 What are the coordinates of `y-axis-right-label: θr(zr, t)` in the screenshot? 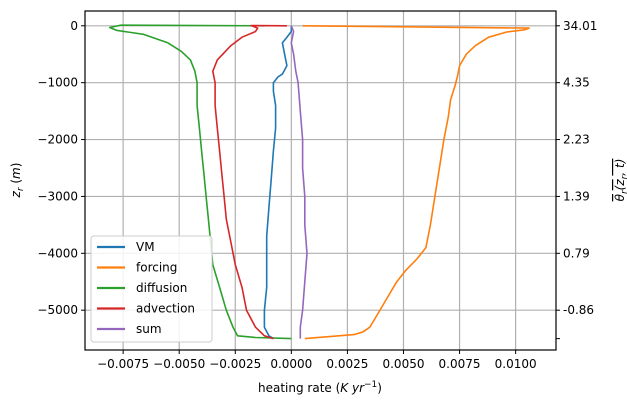 It's located at (620, 180).